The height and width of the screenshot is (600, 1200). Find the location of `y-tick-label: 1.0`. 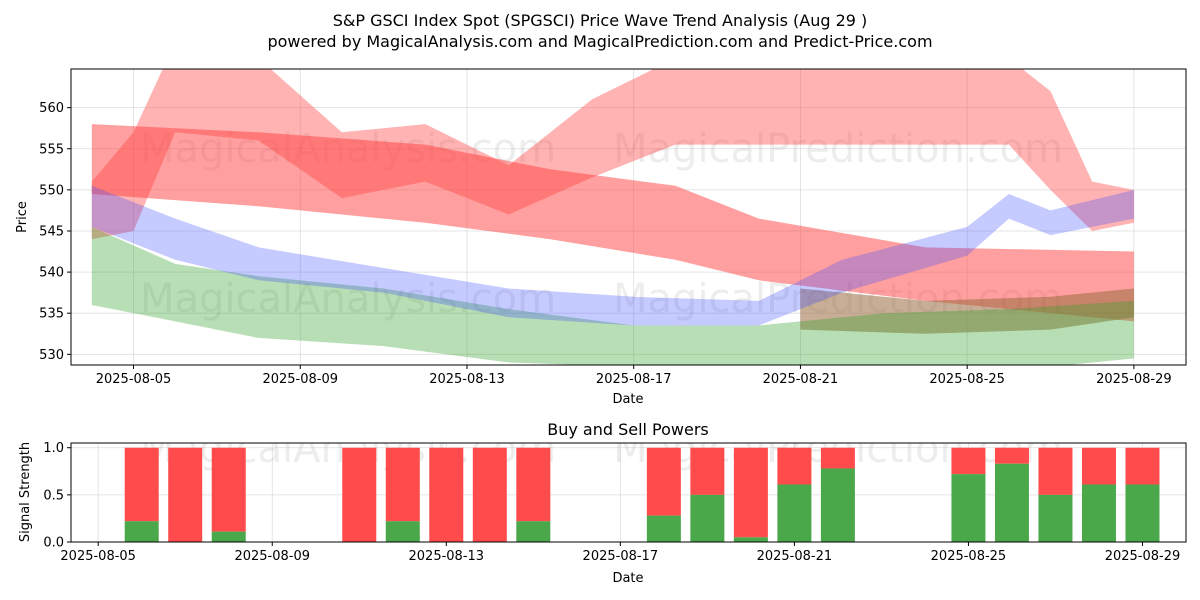

y-tick-label: 1.0 is located at coordinates (53, 448).